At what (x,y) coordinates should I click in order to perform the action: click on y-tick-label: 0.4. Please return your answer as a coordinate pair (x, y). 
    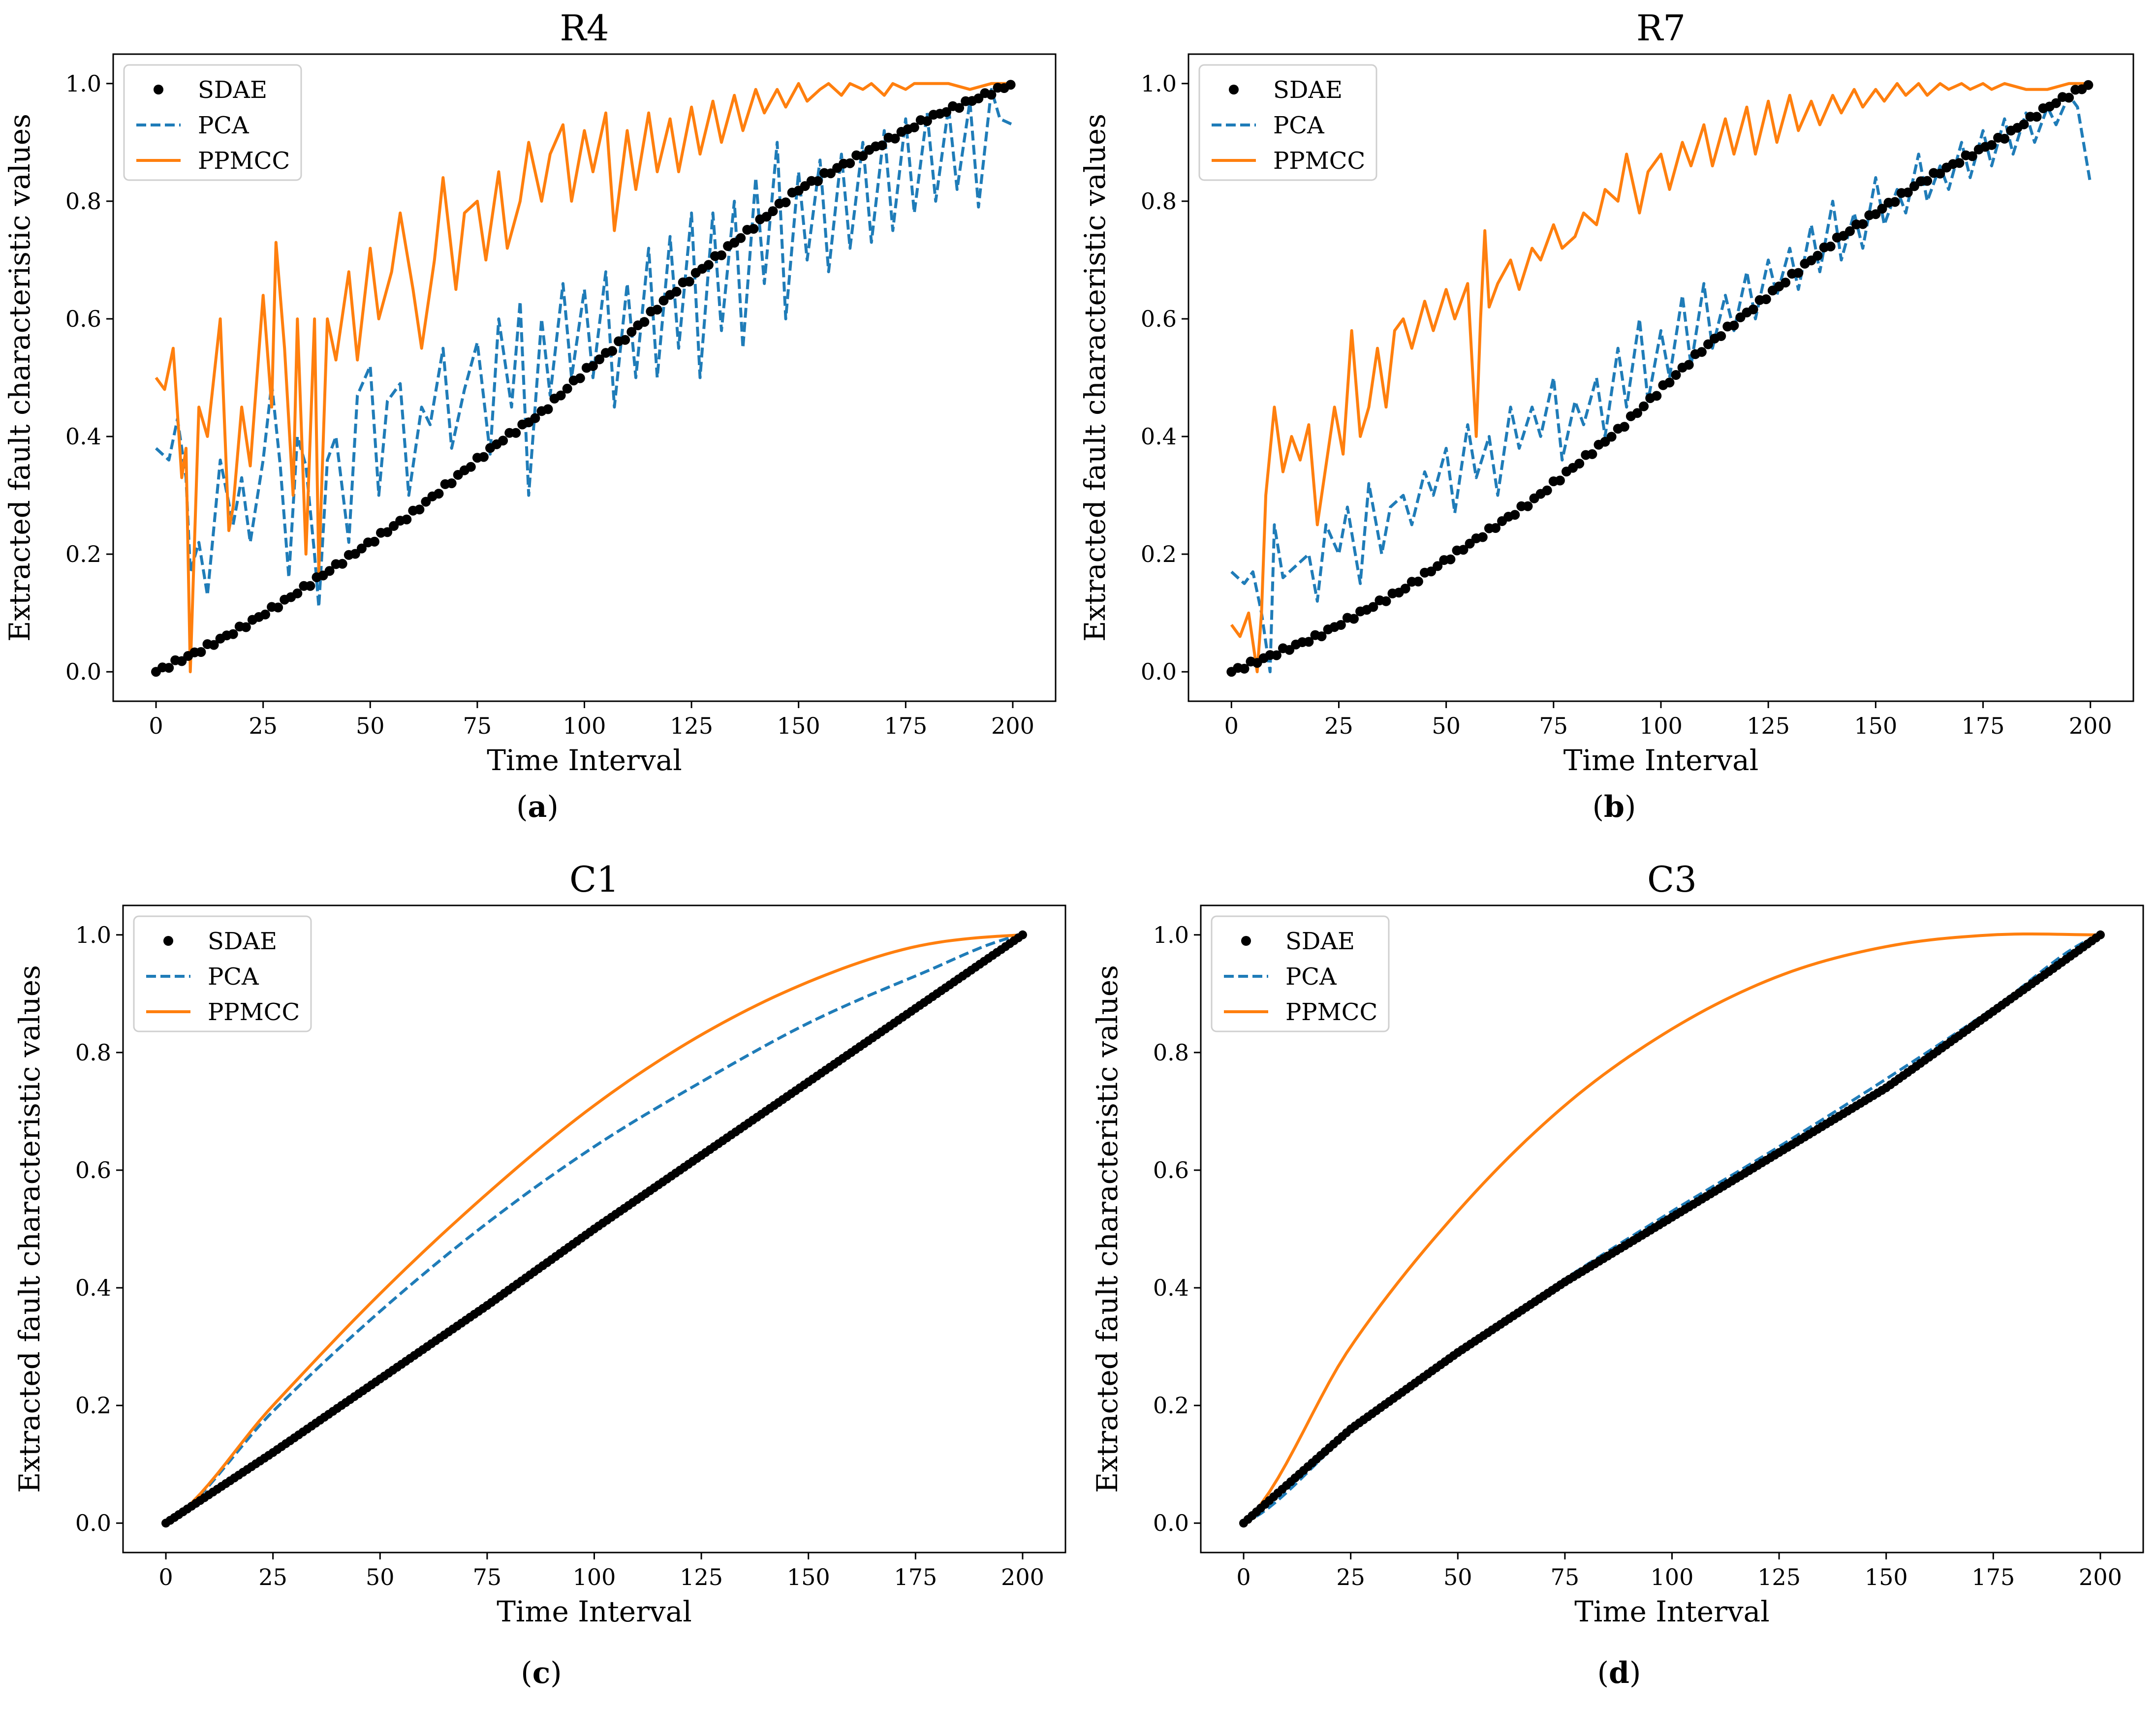
    Looking at the image, I should click on (1159, 436).